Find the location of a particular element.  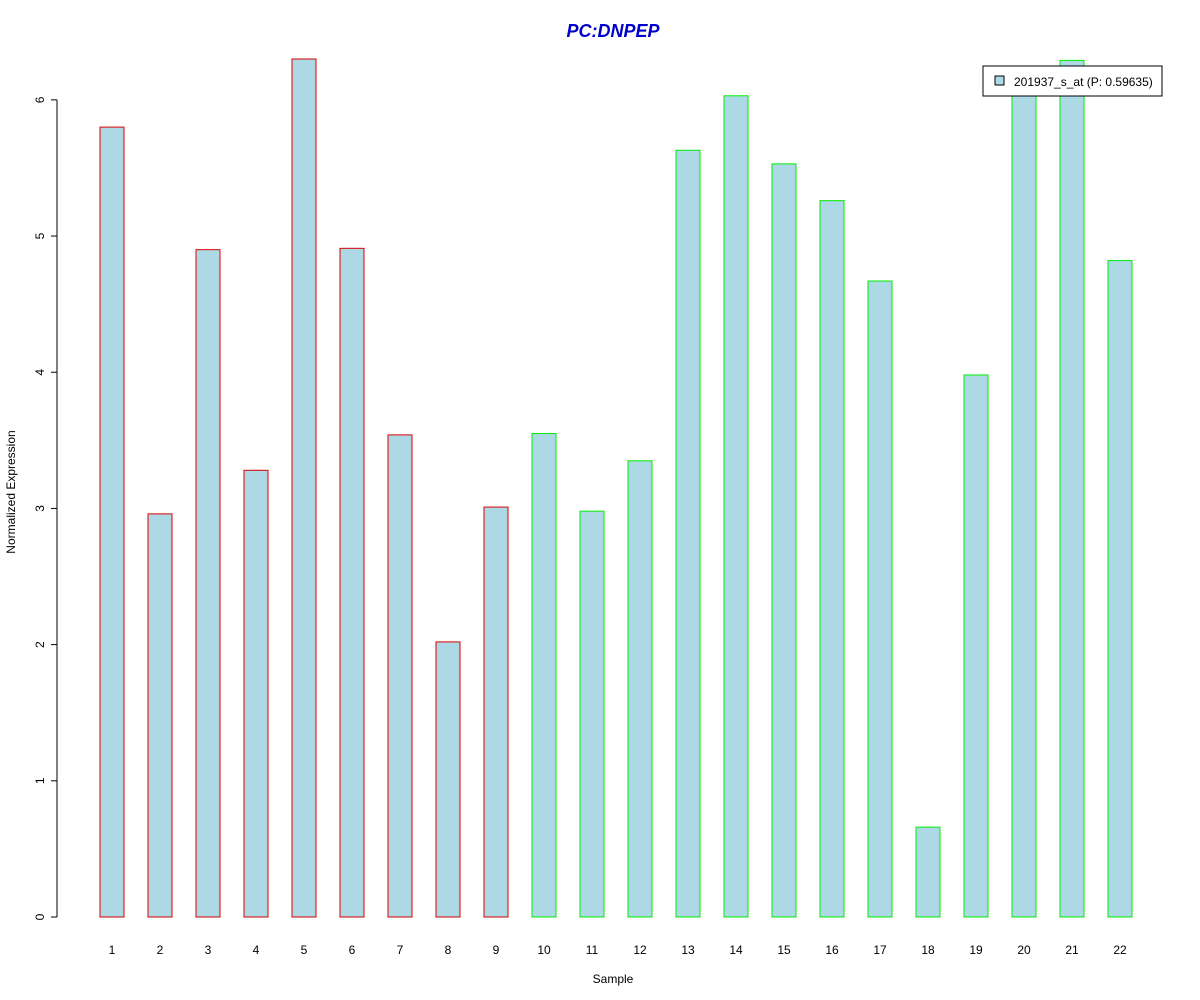

y-tick-label: 2 is located at coordinates (40, 644).